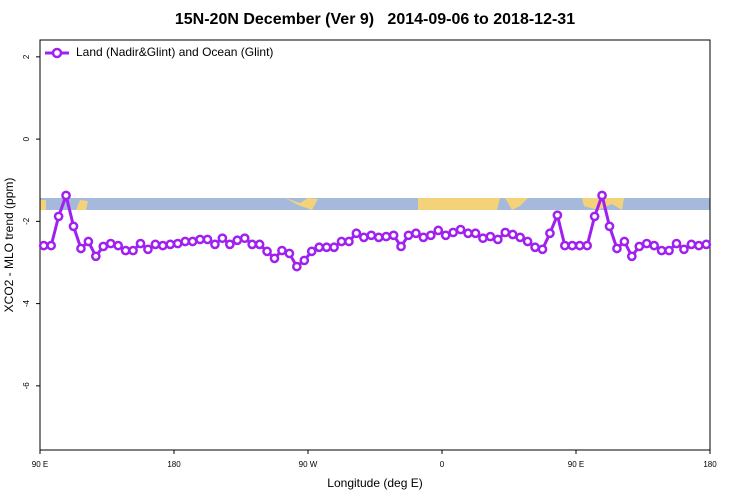  What do you see at coordinates (26, 303) in the screenshot?
I see `y-tick-label: -4` at bounding box center [26, 303].